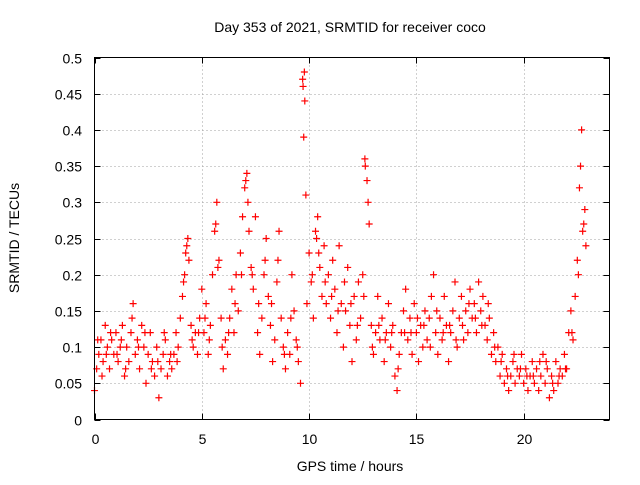  What do you see at coordinates (68, 384) in the screenshot?
I see `y-tick-label: 0.05` at bounding box center [68, 384].